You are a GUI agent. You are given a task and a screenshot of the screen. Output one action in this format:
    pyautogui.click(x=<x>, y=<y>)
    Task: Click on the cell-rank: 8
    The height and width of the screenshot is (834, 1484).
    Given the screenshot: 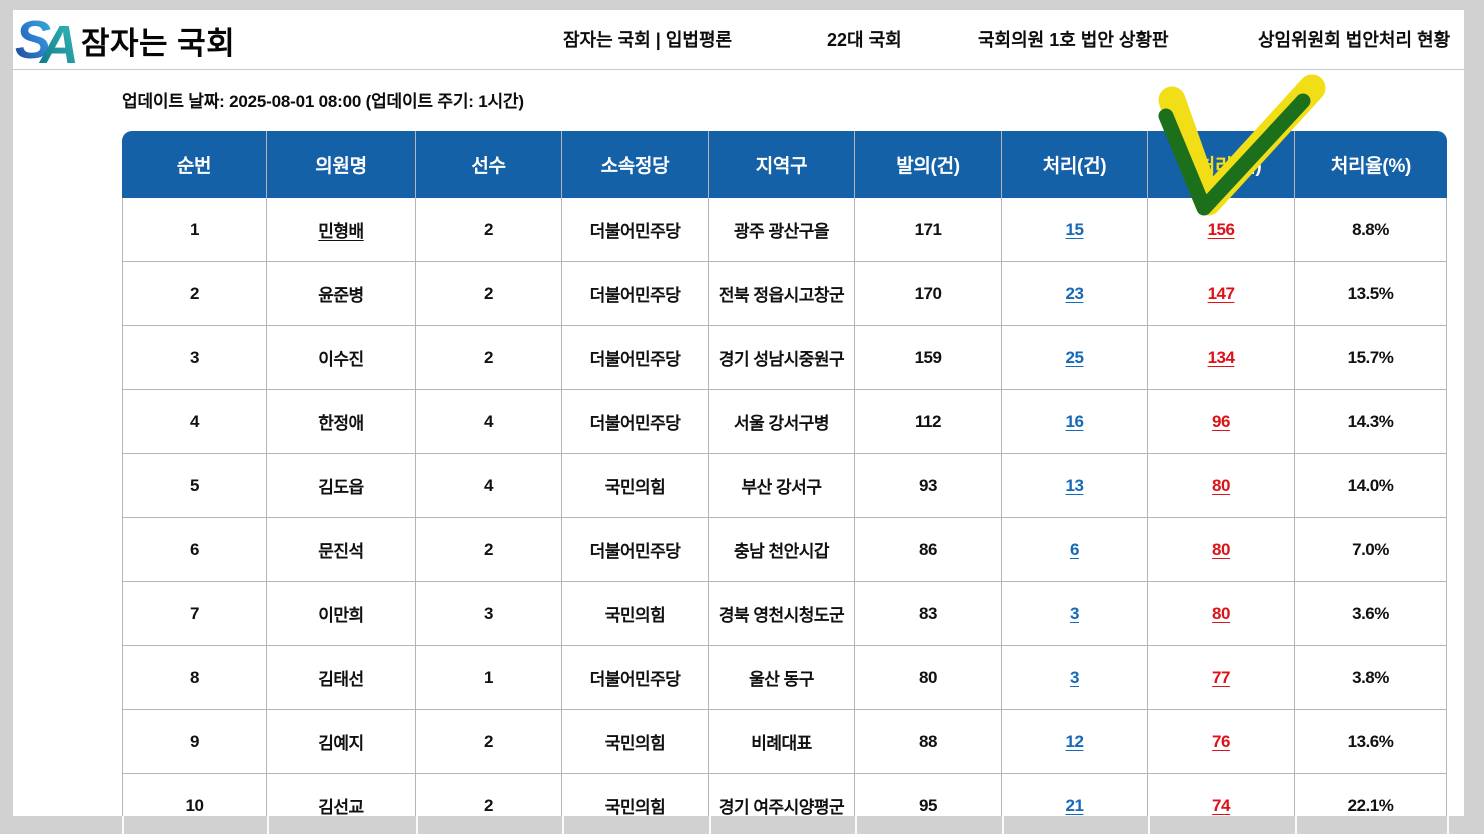 What is the action you would take?
    pyautogui.click(x=194, y=678)
    